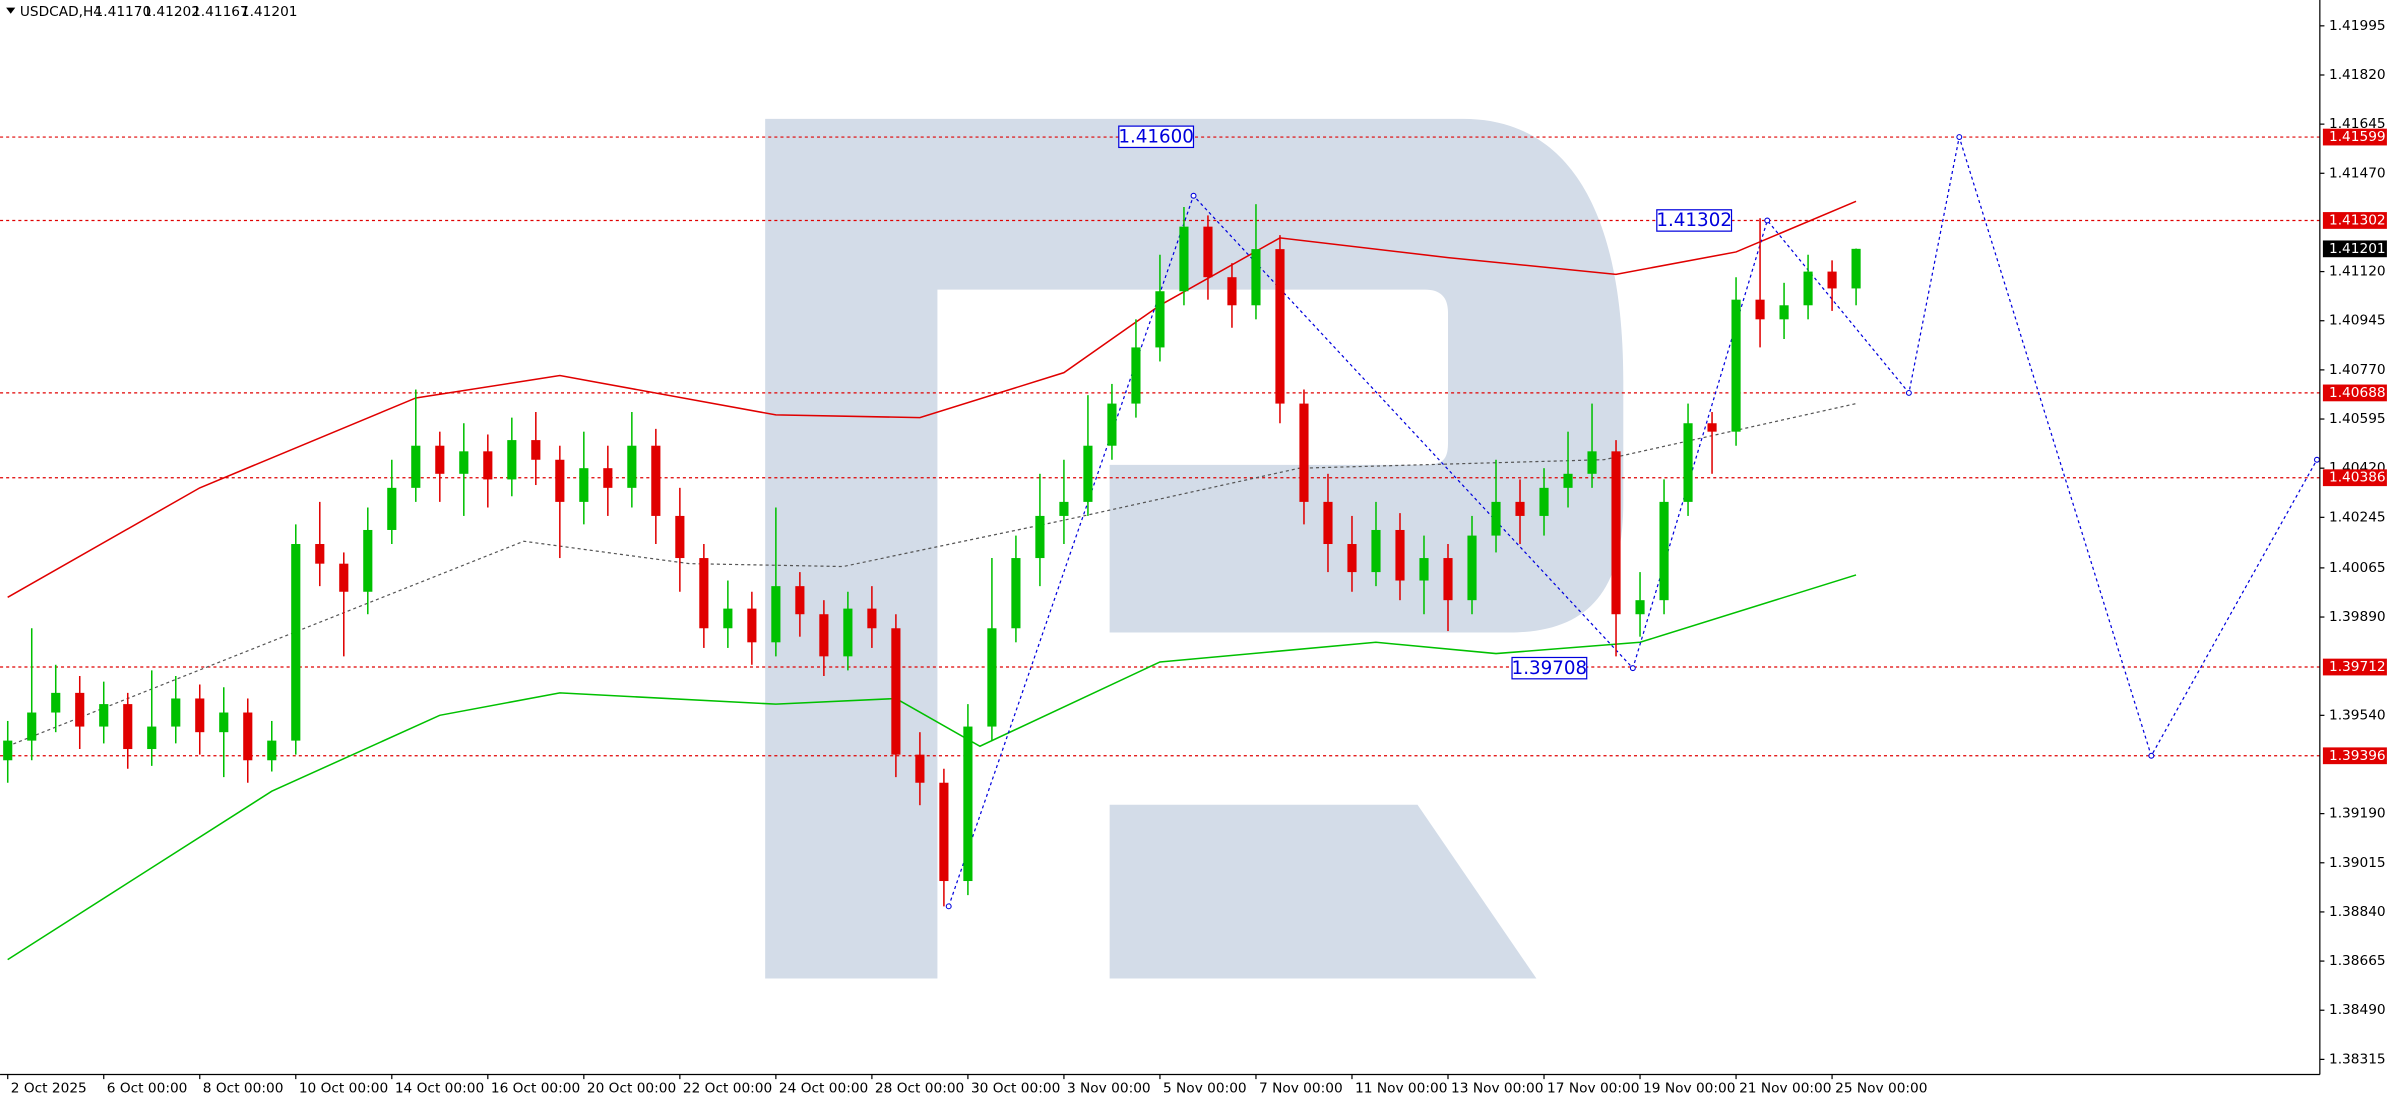 The width and height of the screenshot is (2390, 1100). I want to click on y-tick-label: 1.40245, so click(2357, 517).